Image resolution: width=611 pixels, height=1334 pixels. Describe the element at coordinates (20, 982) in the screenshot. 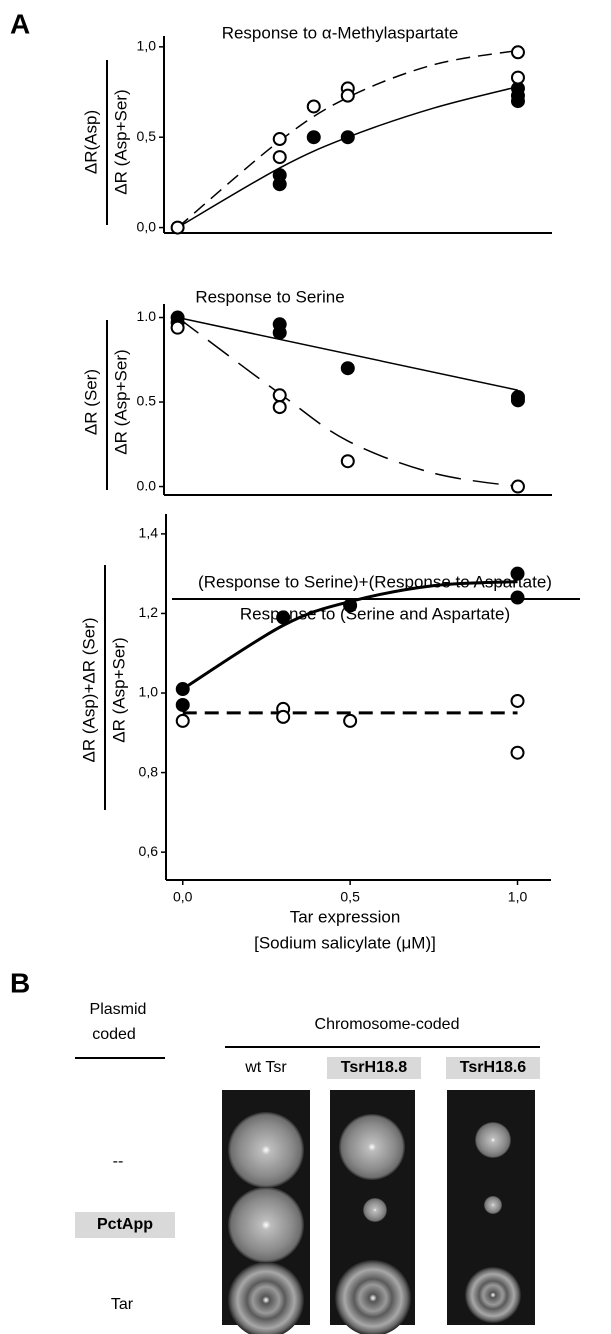

I see `panel-label: B` at that location.